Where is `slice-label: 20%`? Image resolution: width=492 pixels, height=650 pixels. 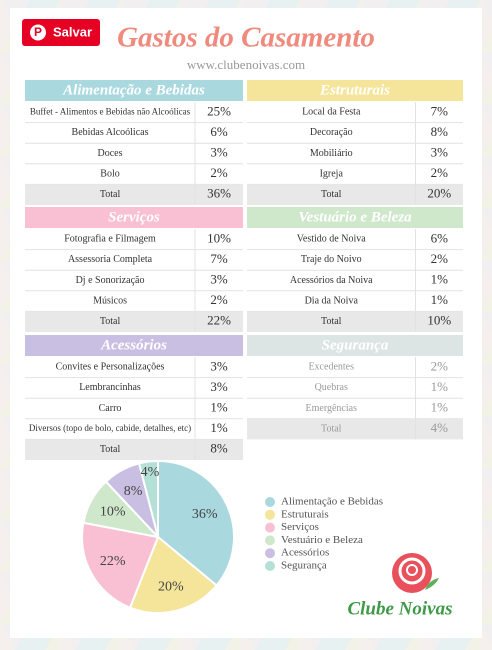
slice-label: 20% is located at coordinates (171, 586).